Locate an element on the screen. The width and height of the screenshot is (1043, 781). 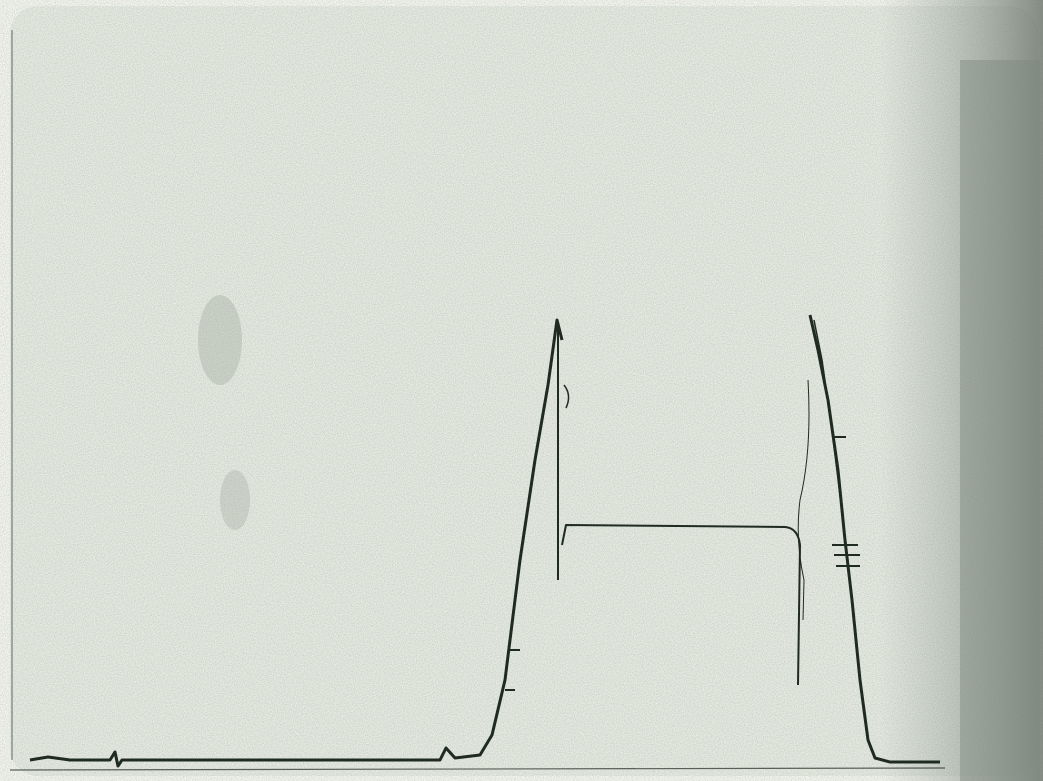
bottom-rule is located at coordinates (477, 769).